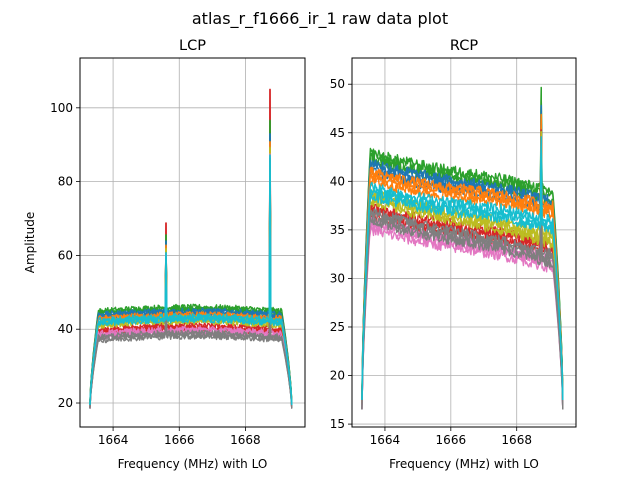 The width and height of the screenshot is (640, 480). What do you see at coordinates (320, 19) in the screenshot?
I see `figure-suptitle: atlas_r_f1666_ir_1 raw data plot` at bounding box center [320, 19].